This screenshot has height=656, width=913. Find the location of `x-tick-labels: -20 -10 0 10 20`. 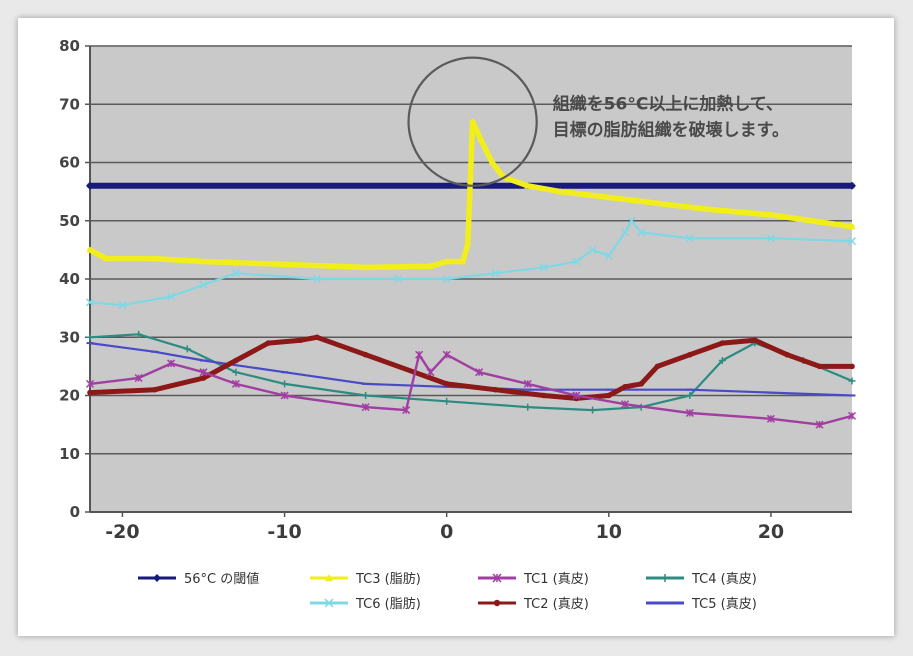

x-tick-labels: -20 -10 0 10 20 is located at coordinates (444, 527).